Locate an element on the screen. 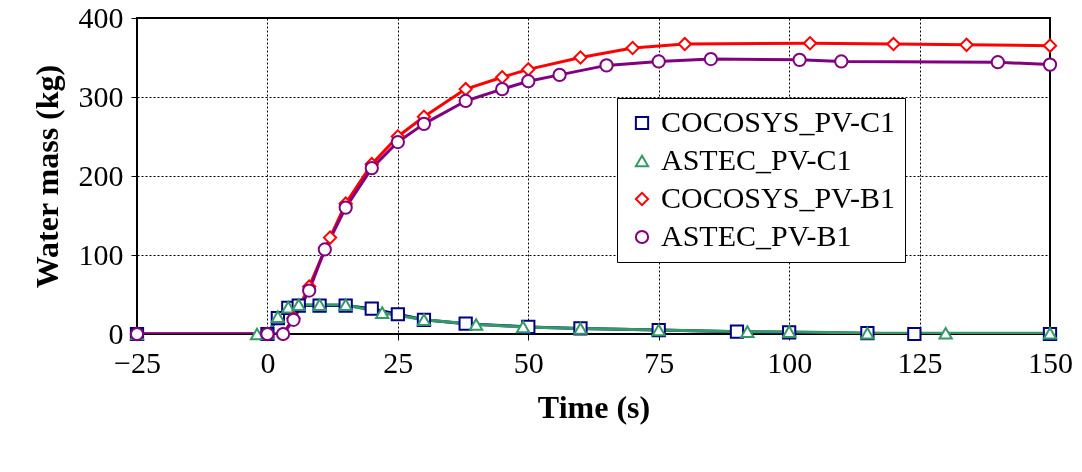 Image resolution: width=1082 pixels, height=472 pixels. x-tick-label: 125 is located at coordinates (920, 362).